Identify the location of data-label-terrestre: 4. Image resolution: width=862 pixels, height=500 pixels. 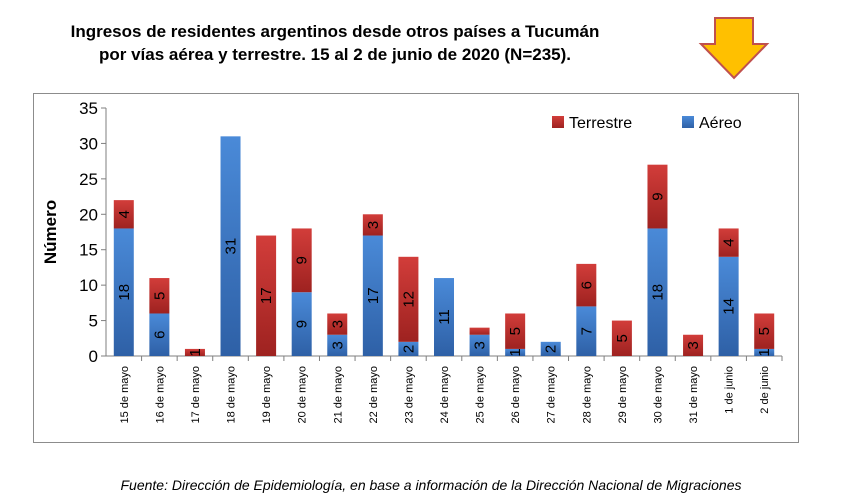
(124, 214).